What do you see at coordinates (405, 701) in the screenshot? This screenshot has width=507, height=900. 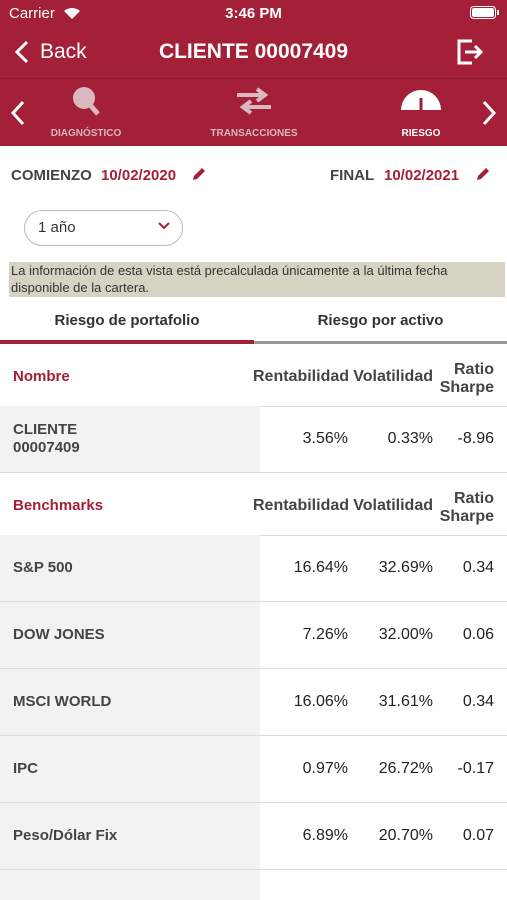 I see `row-value: 31.61%` at bounding box center [405, 701].